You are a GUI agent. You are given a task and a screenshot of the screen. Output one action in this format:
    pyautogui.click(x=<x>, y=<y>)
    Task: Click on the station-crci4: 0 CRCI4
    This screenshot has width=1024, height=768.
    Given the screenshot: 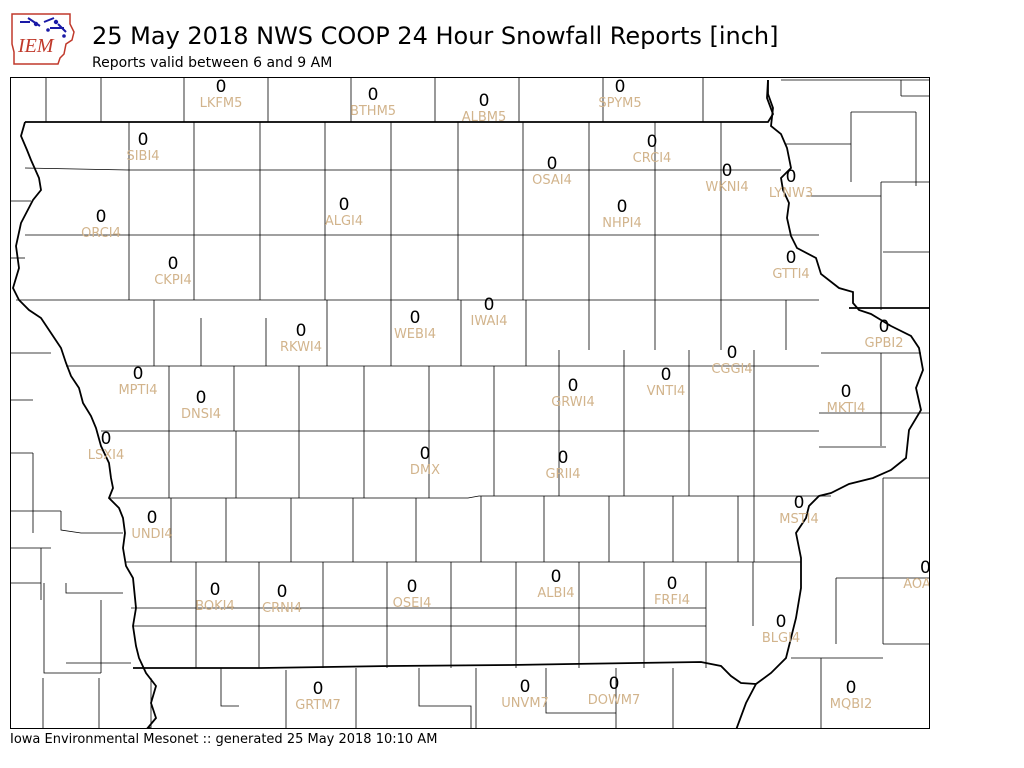 What is the action you would take?
    pyautogui.click(x=652, y=149)
    